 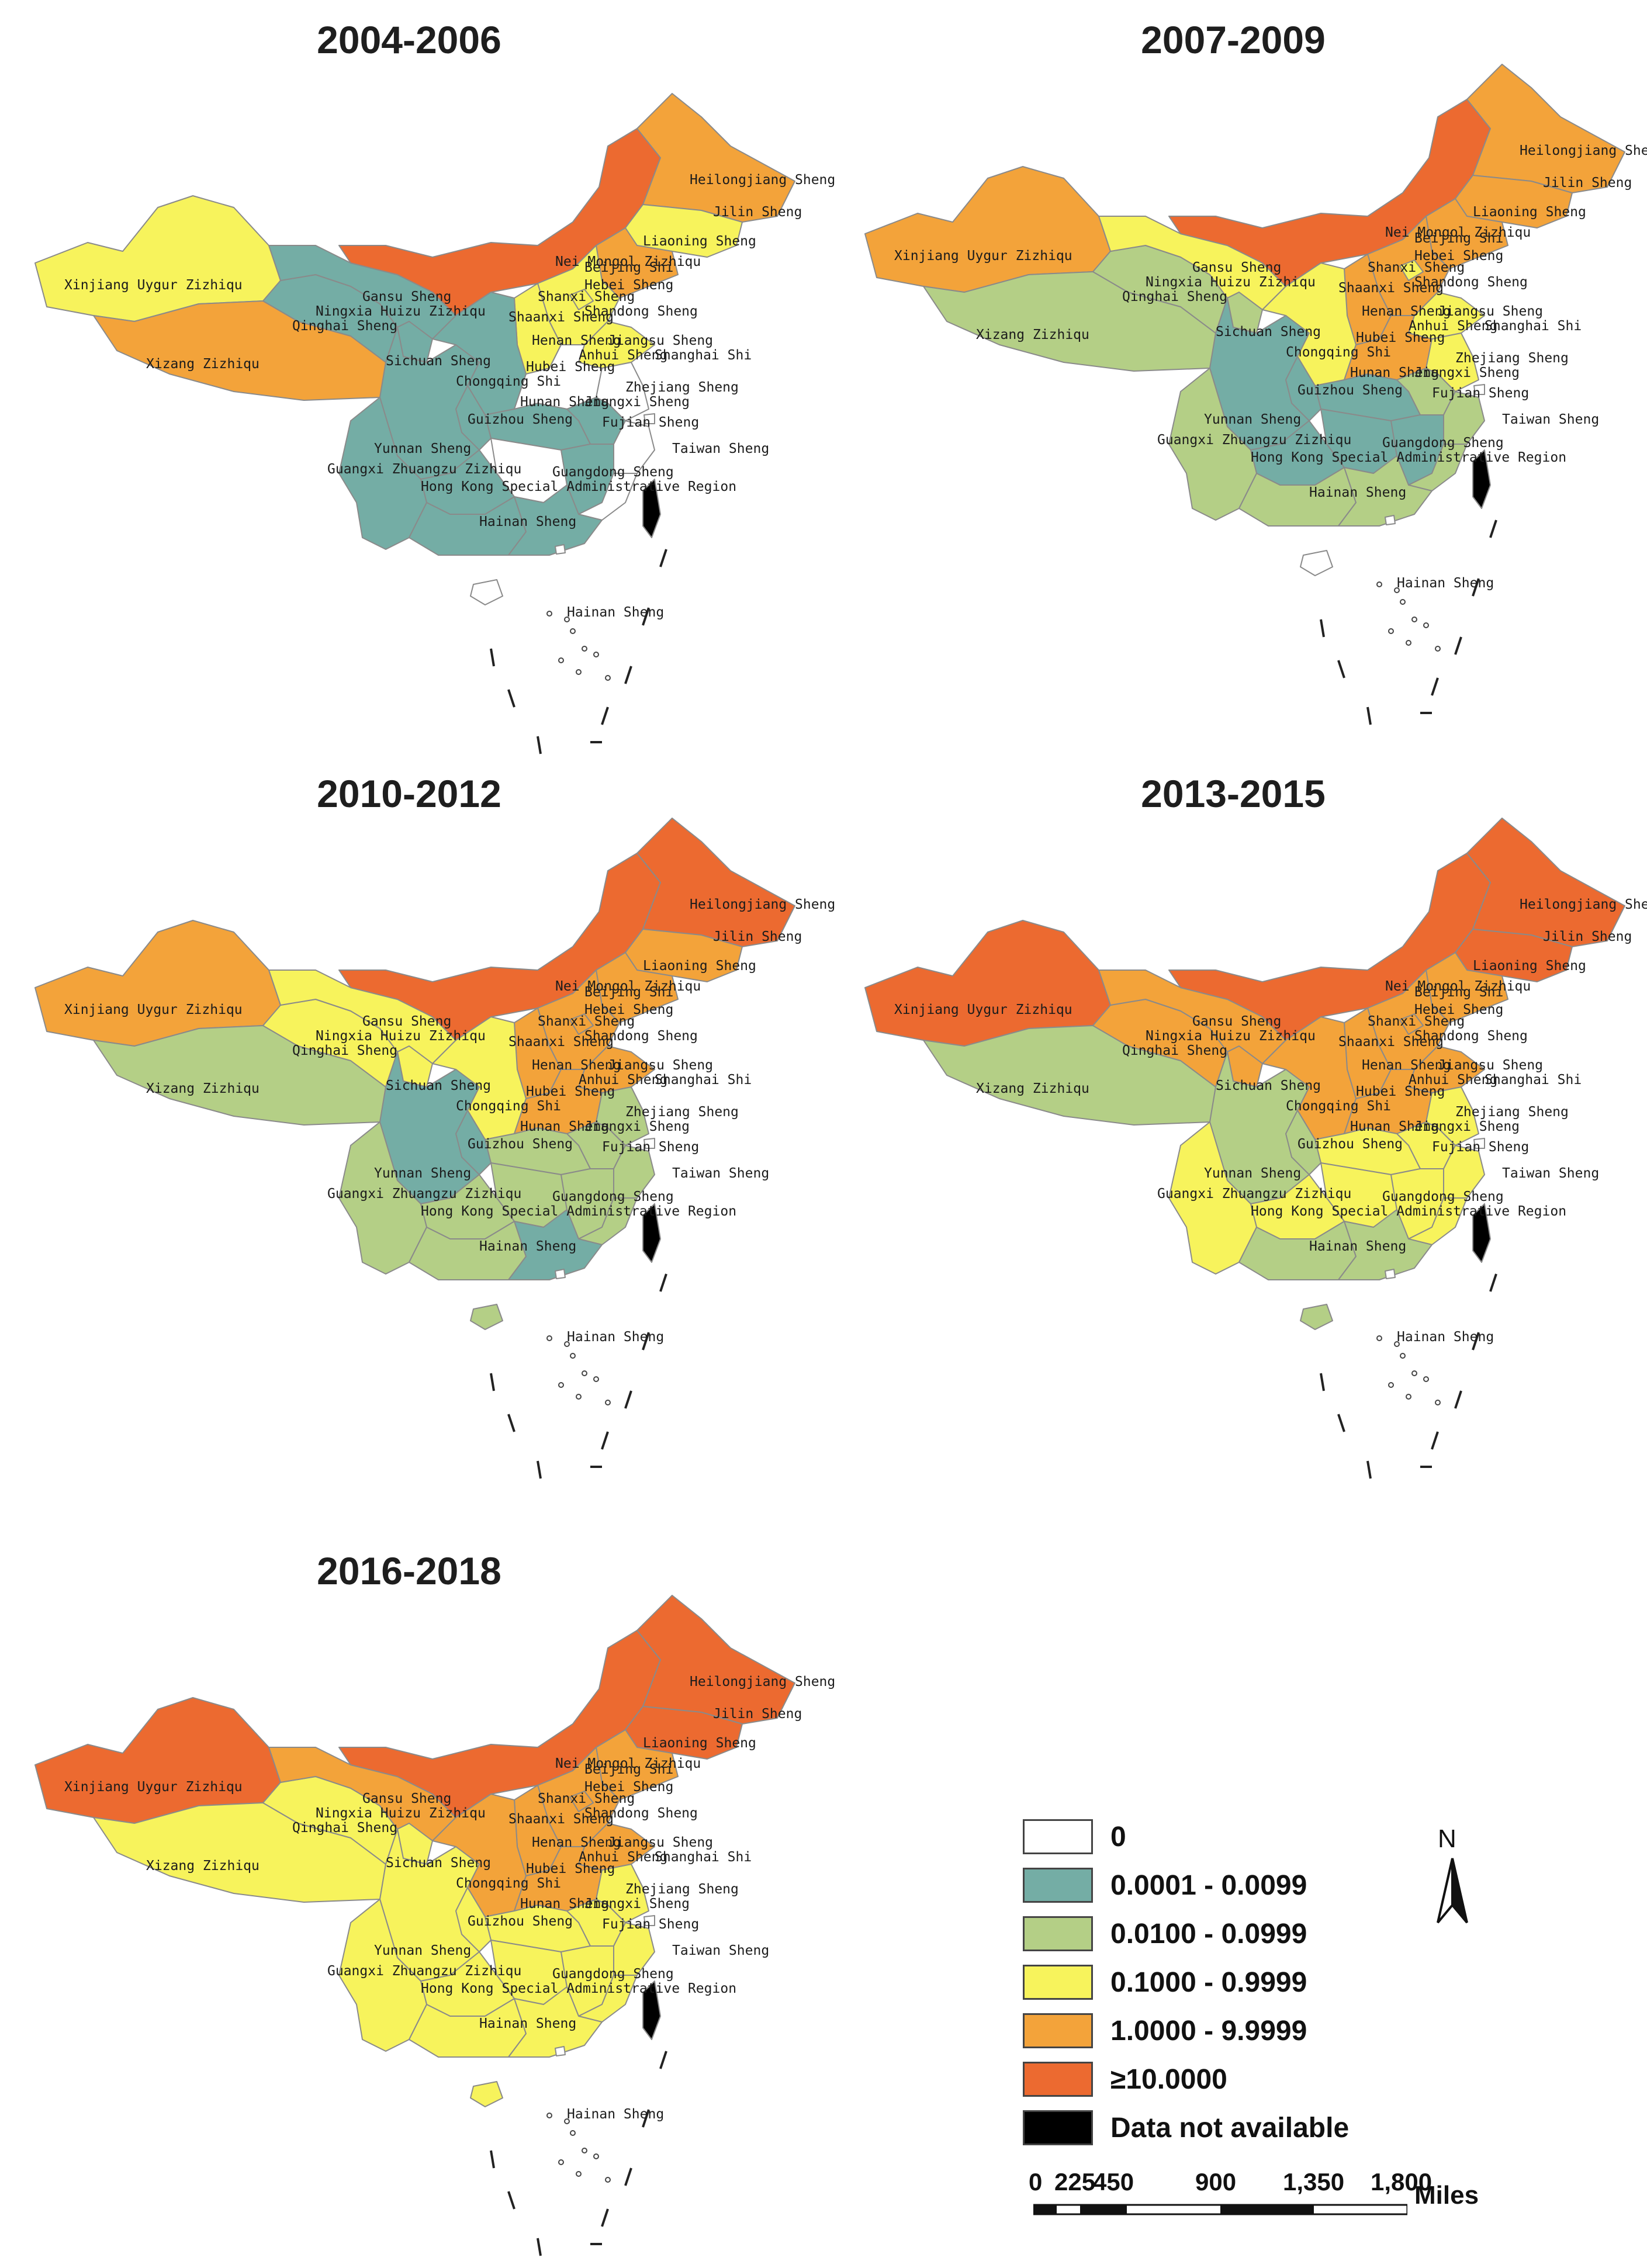 I want to click on label-jilin: Jilin Sheng, so click(x=757, y=212).